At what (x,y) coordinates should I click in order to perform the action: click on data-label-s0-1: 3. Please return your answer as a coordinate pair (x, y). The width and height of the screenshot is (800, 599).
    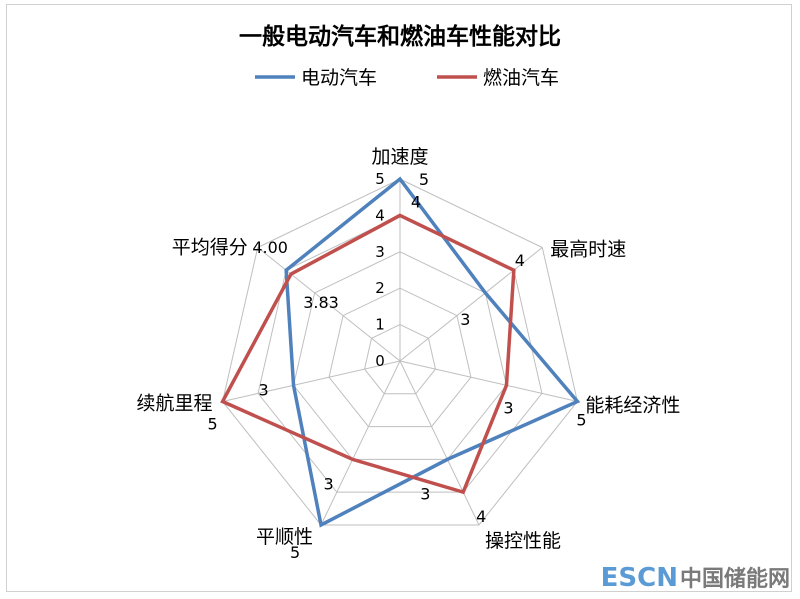
    Looking at the image, I should click on (465, 319).